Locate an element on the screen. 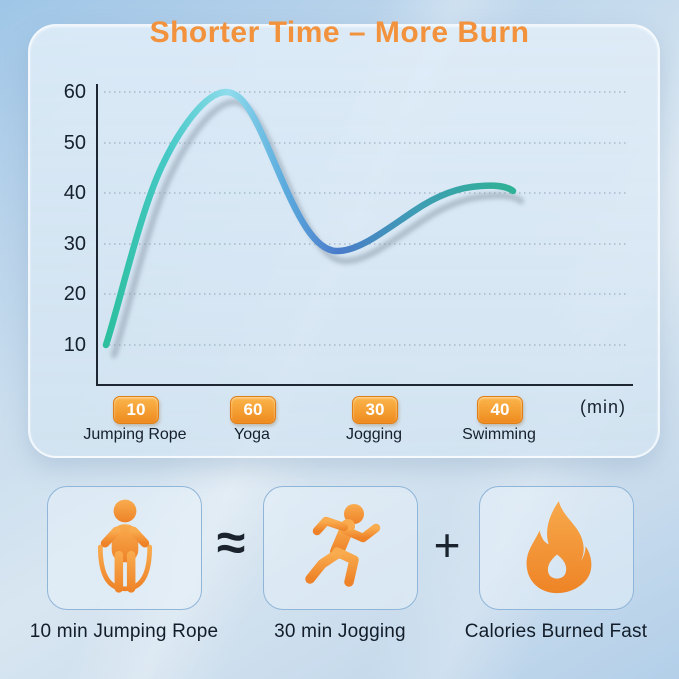 This screenshot has height=679, width=679. minutes-badge-swimming: 40 is located at coordinates (500, 410).